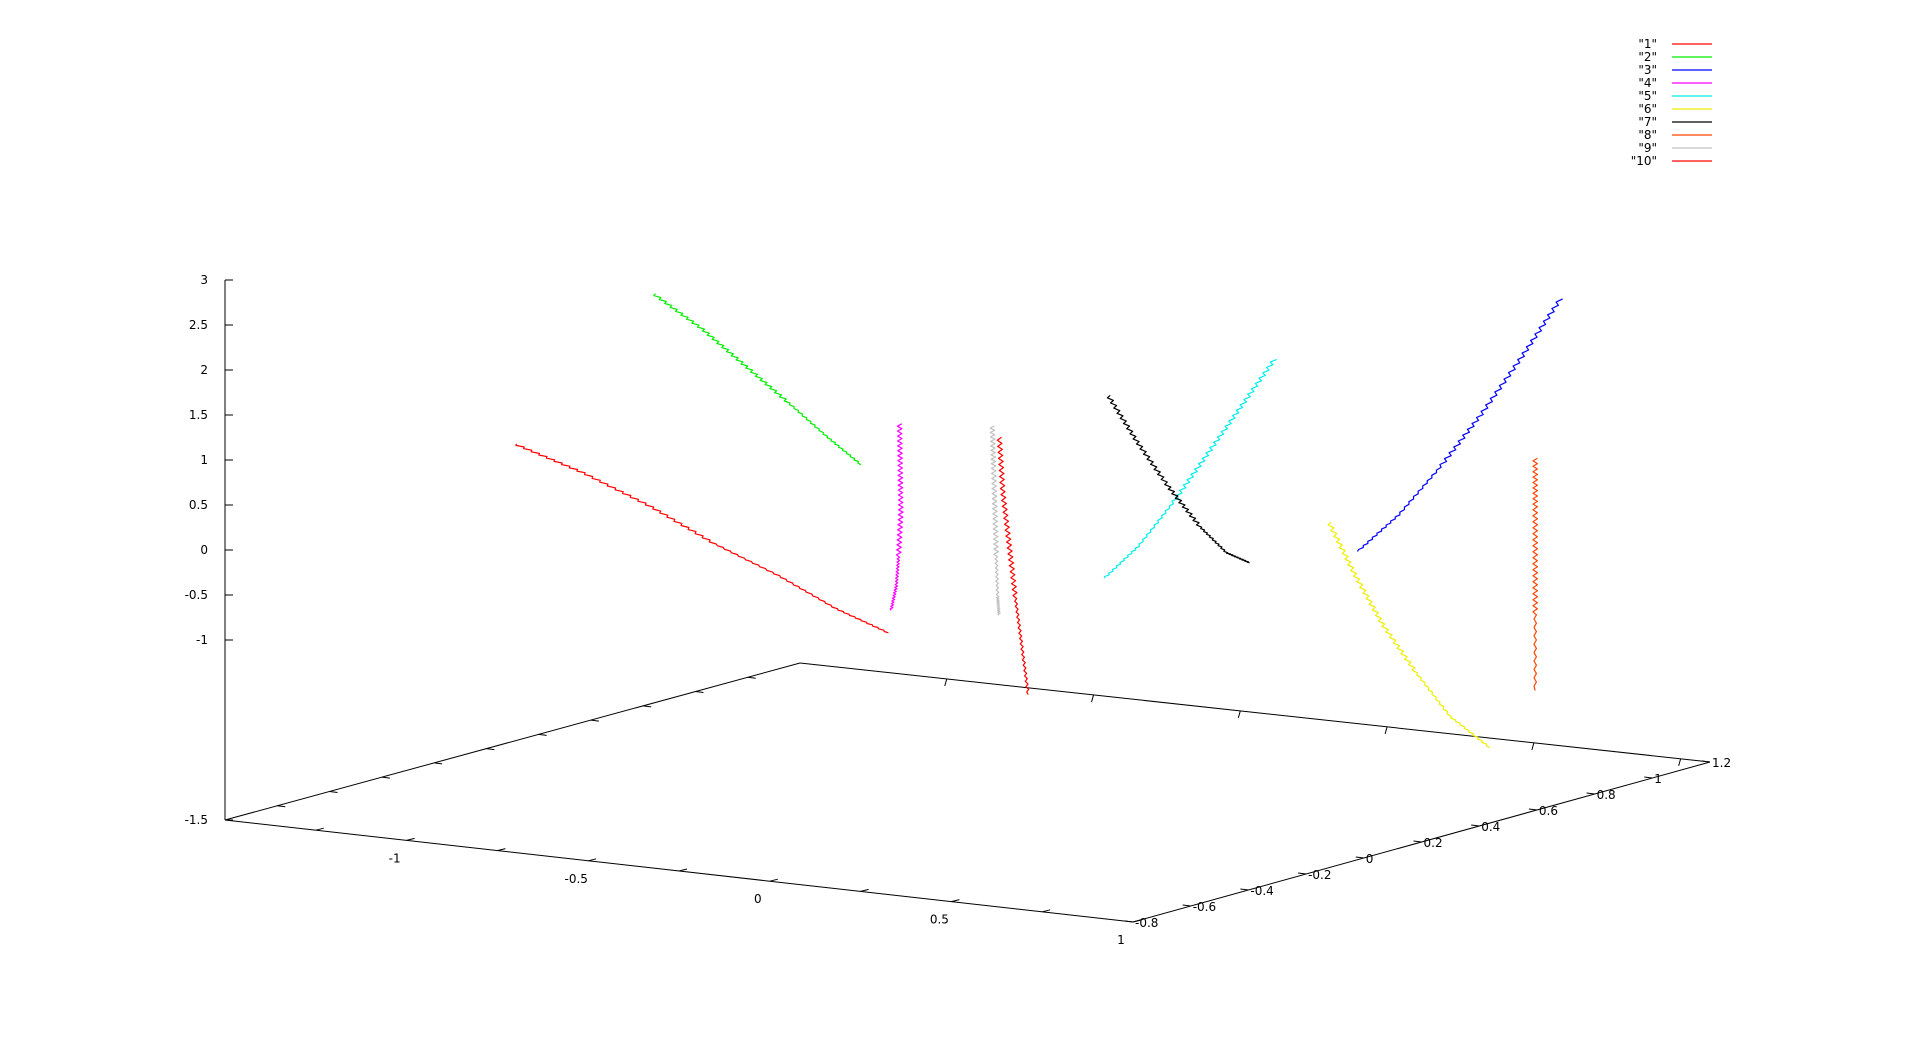  Describe the element at coordinates (204, 370) in the screenshot. I see `z-tick-label: 2` at that location.